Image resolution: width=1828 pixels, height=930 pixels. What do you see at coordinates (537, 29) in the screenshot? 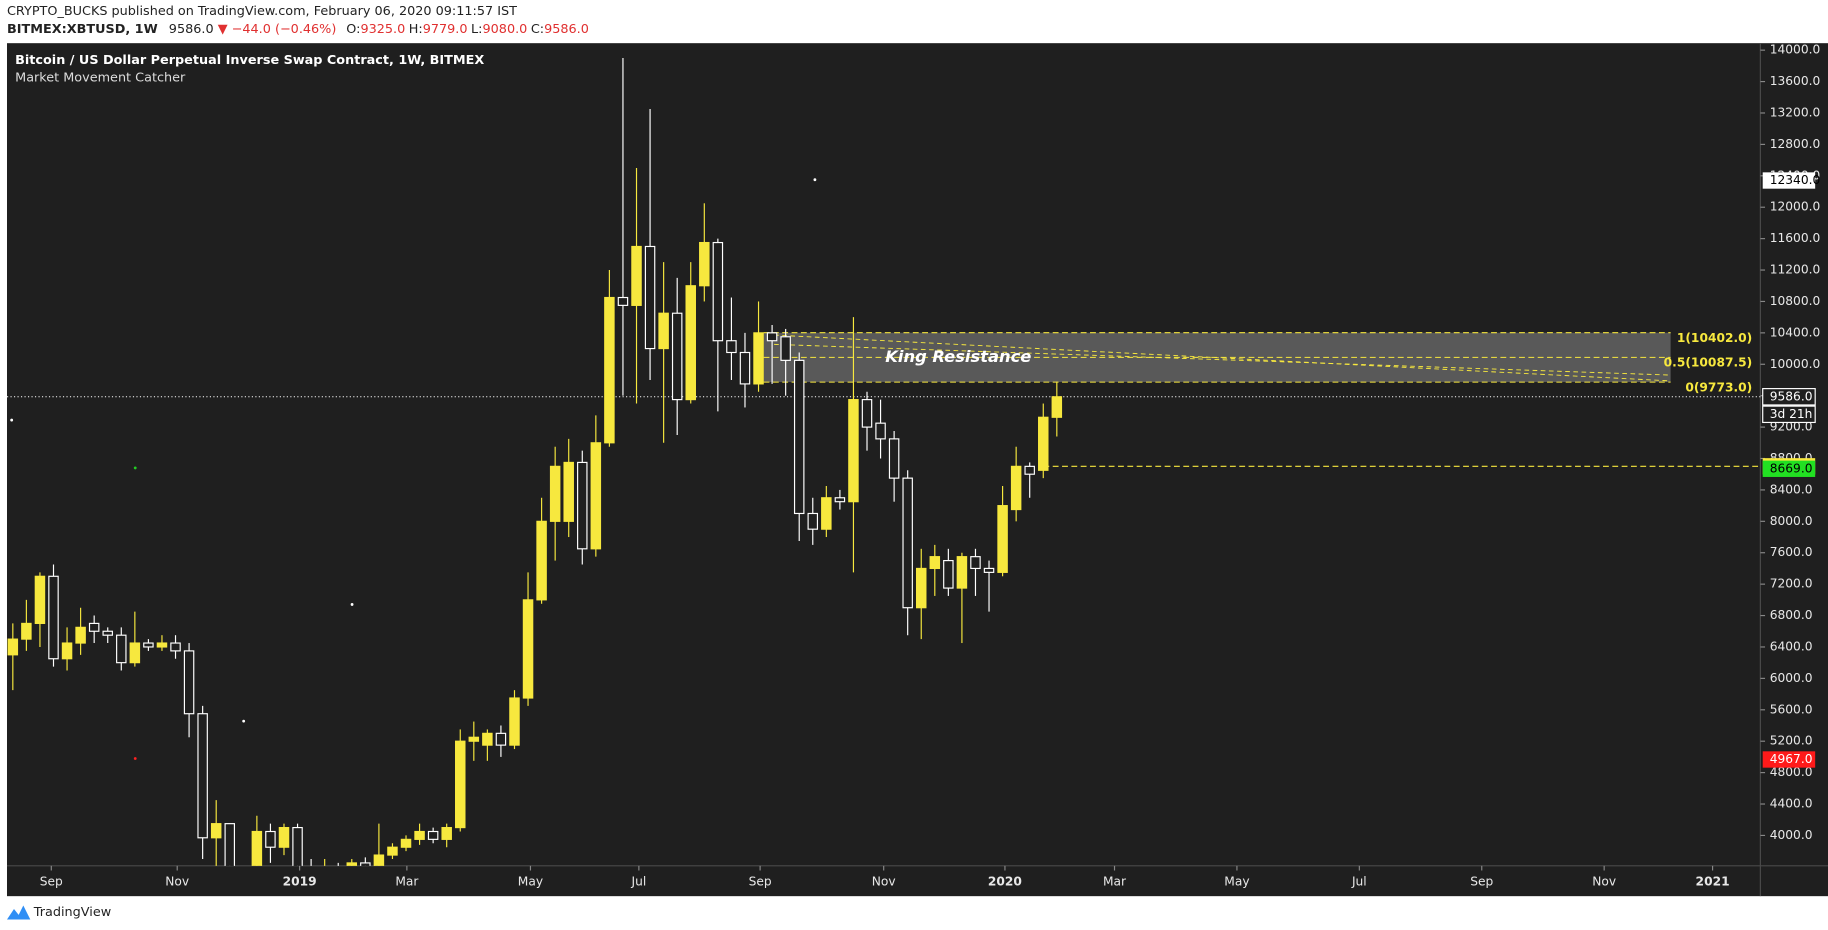
I see `ohlc-label: C:` at bounding box center [537, 29].